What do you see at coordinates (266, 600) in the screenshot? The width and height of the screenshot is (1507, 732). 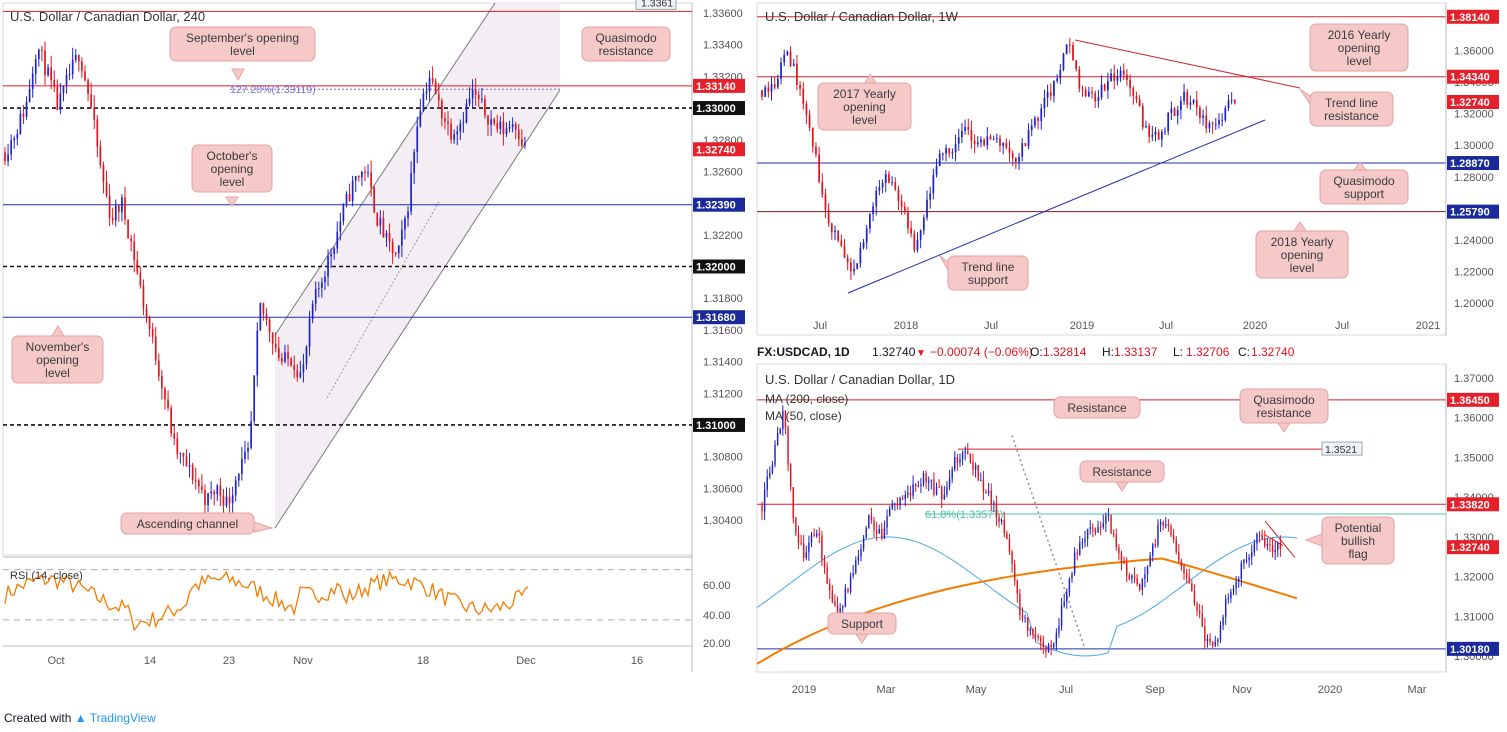 I see `rsi-line` at bounding box center [266, 600].